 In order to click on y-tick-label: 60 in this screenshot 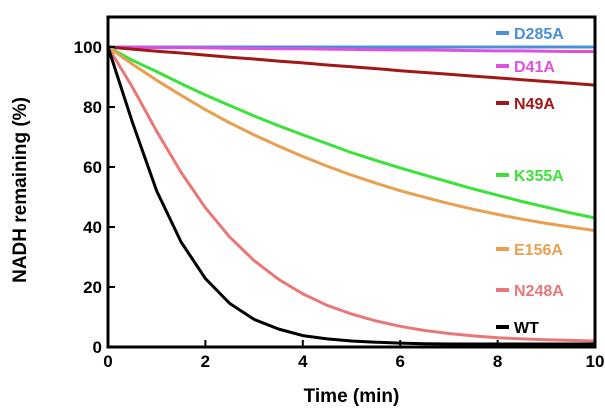, I will do `click(92, 167)`.